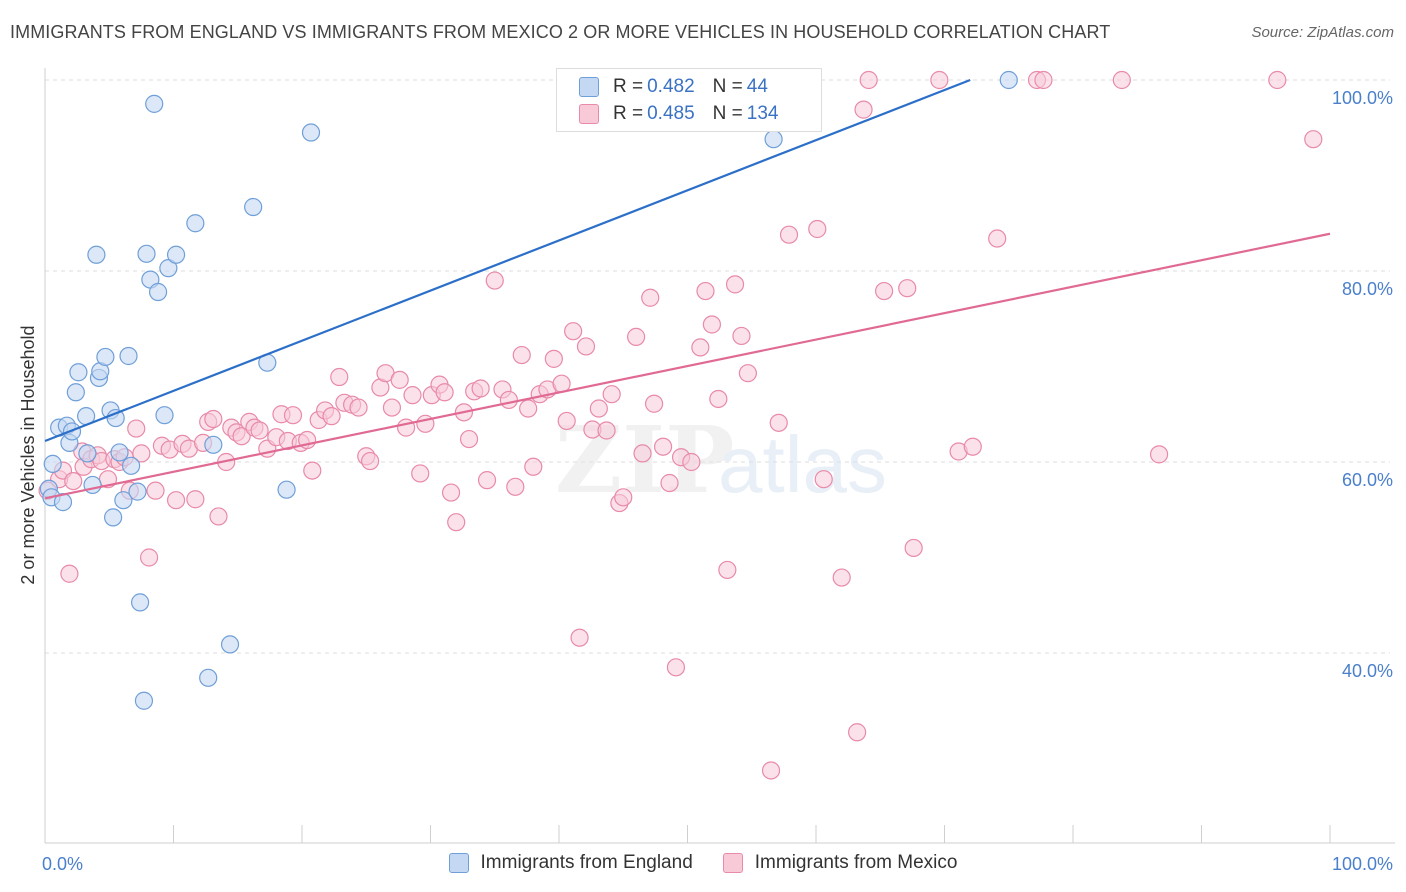  I want to click on mexico-n-value: 134, so click(762, 113).